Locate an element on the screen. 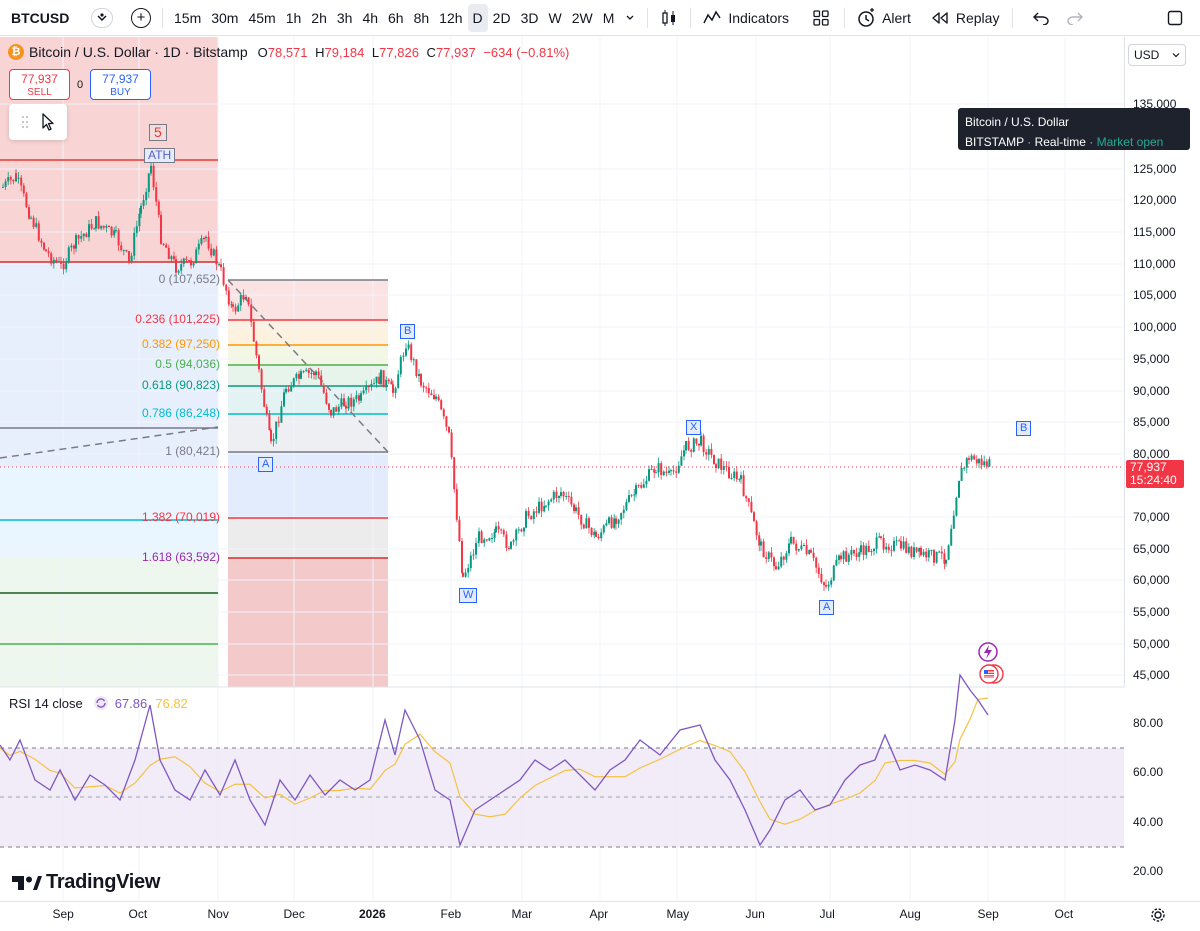 The width and height of the screenshot is (1200, 931). legend-title: Bitcoin / U.S. Dollar · 1D · Bitstamp is located at coordinates (138, 52).